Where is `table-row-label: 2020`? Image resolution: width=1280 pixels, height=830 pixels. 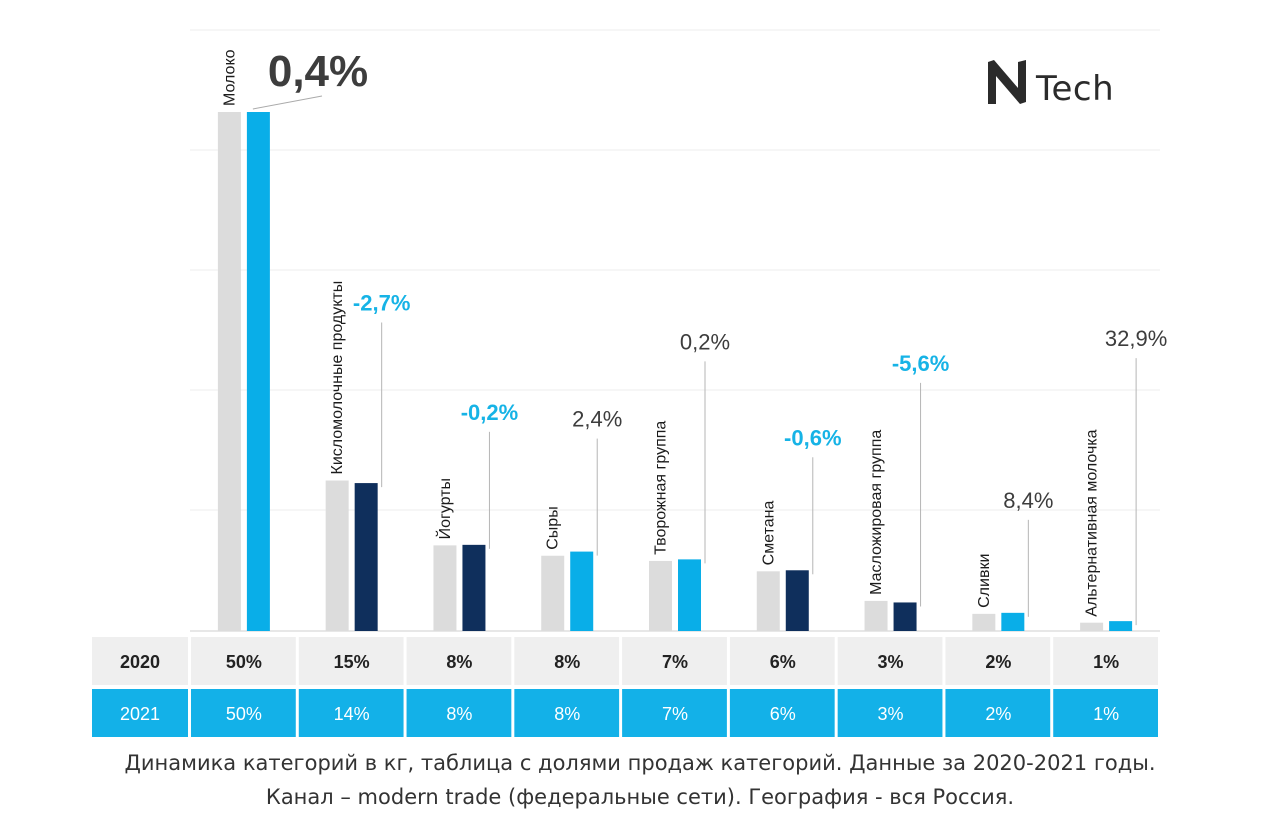 table-row-label: 2020 is located at coordinates (140, 662).